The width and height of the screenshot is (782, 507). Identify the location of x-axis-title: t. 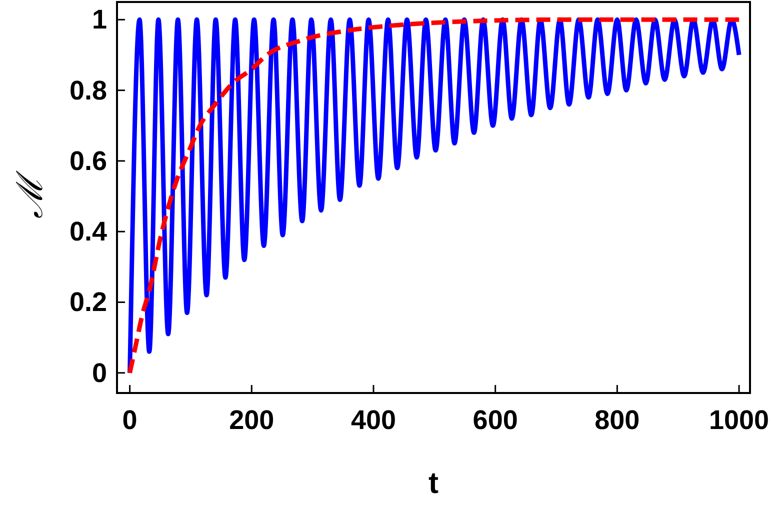
(433, 483).